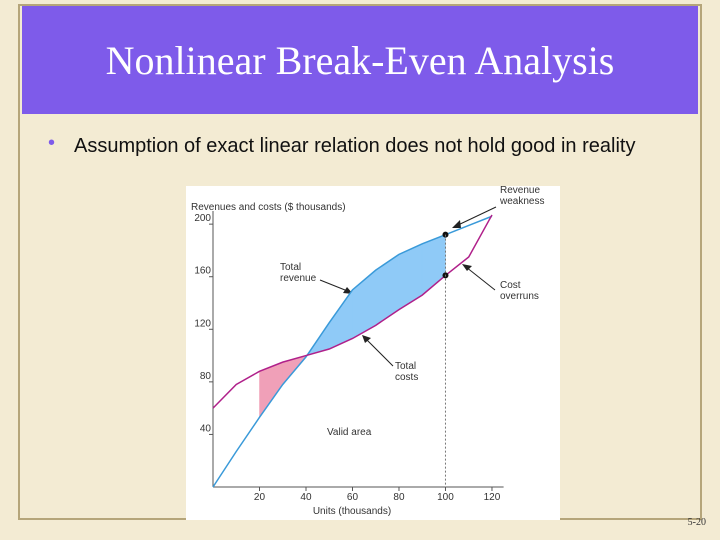 This screenshot has height=540, width=720. I want to click on y-tick-label: 200, so click(202, 218).